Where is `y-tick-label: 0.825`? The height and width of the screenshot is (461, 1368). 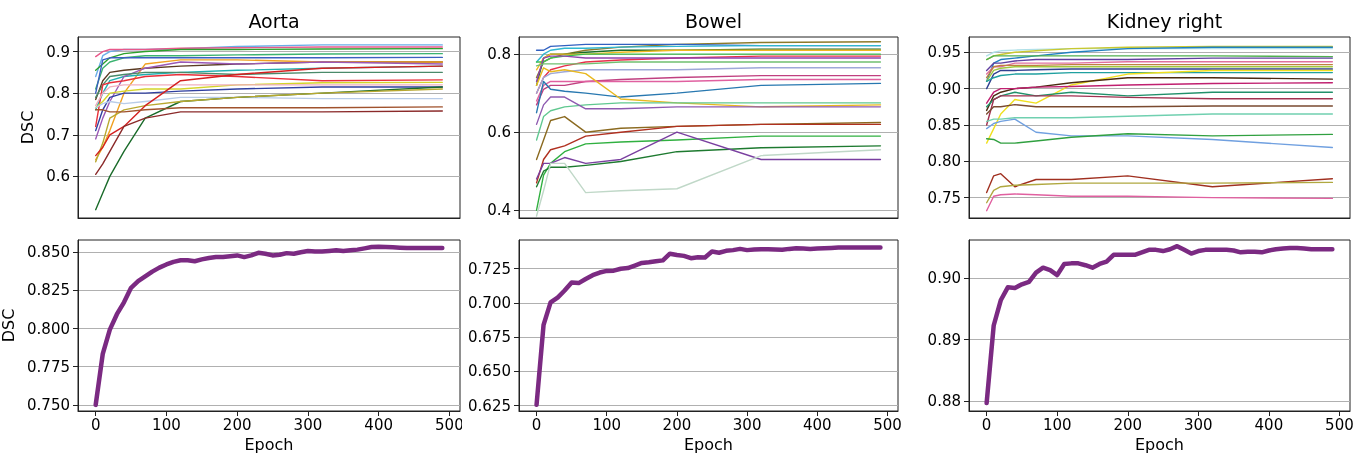 y-tick-label: 0.825 is located at coordinates (48, 290).